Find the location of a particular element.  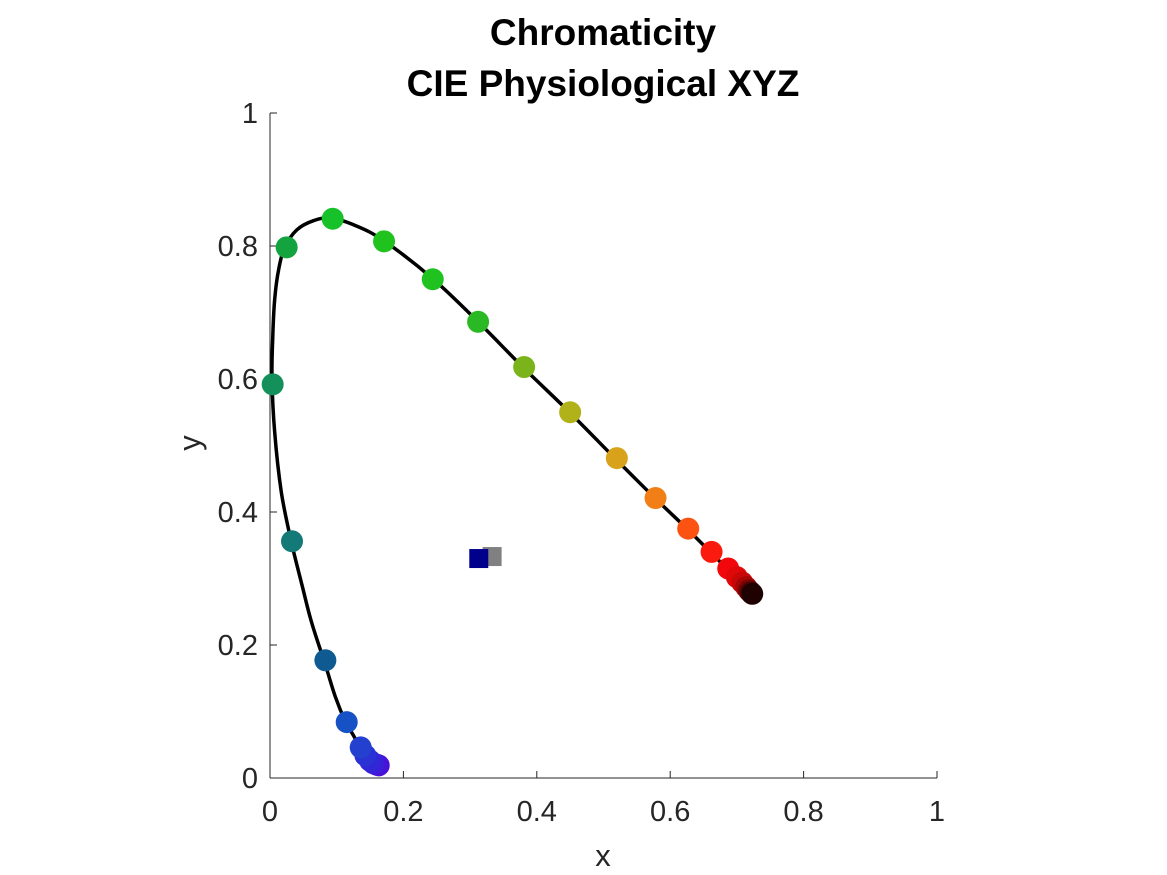

white-points is located at coordinates (485, 558).